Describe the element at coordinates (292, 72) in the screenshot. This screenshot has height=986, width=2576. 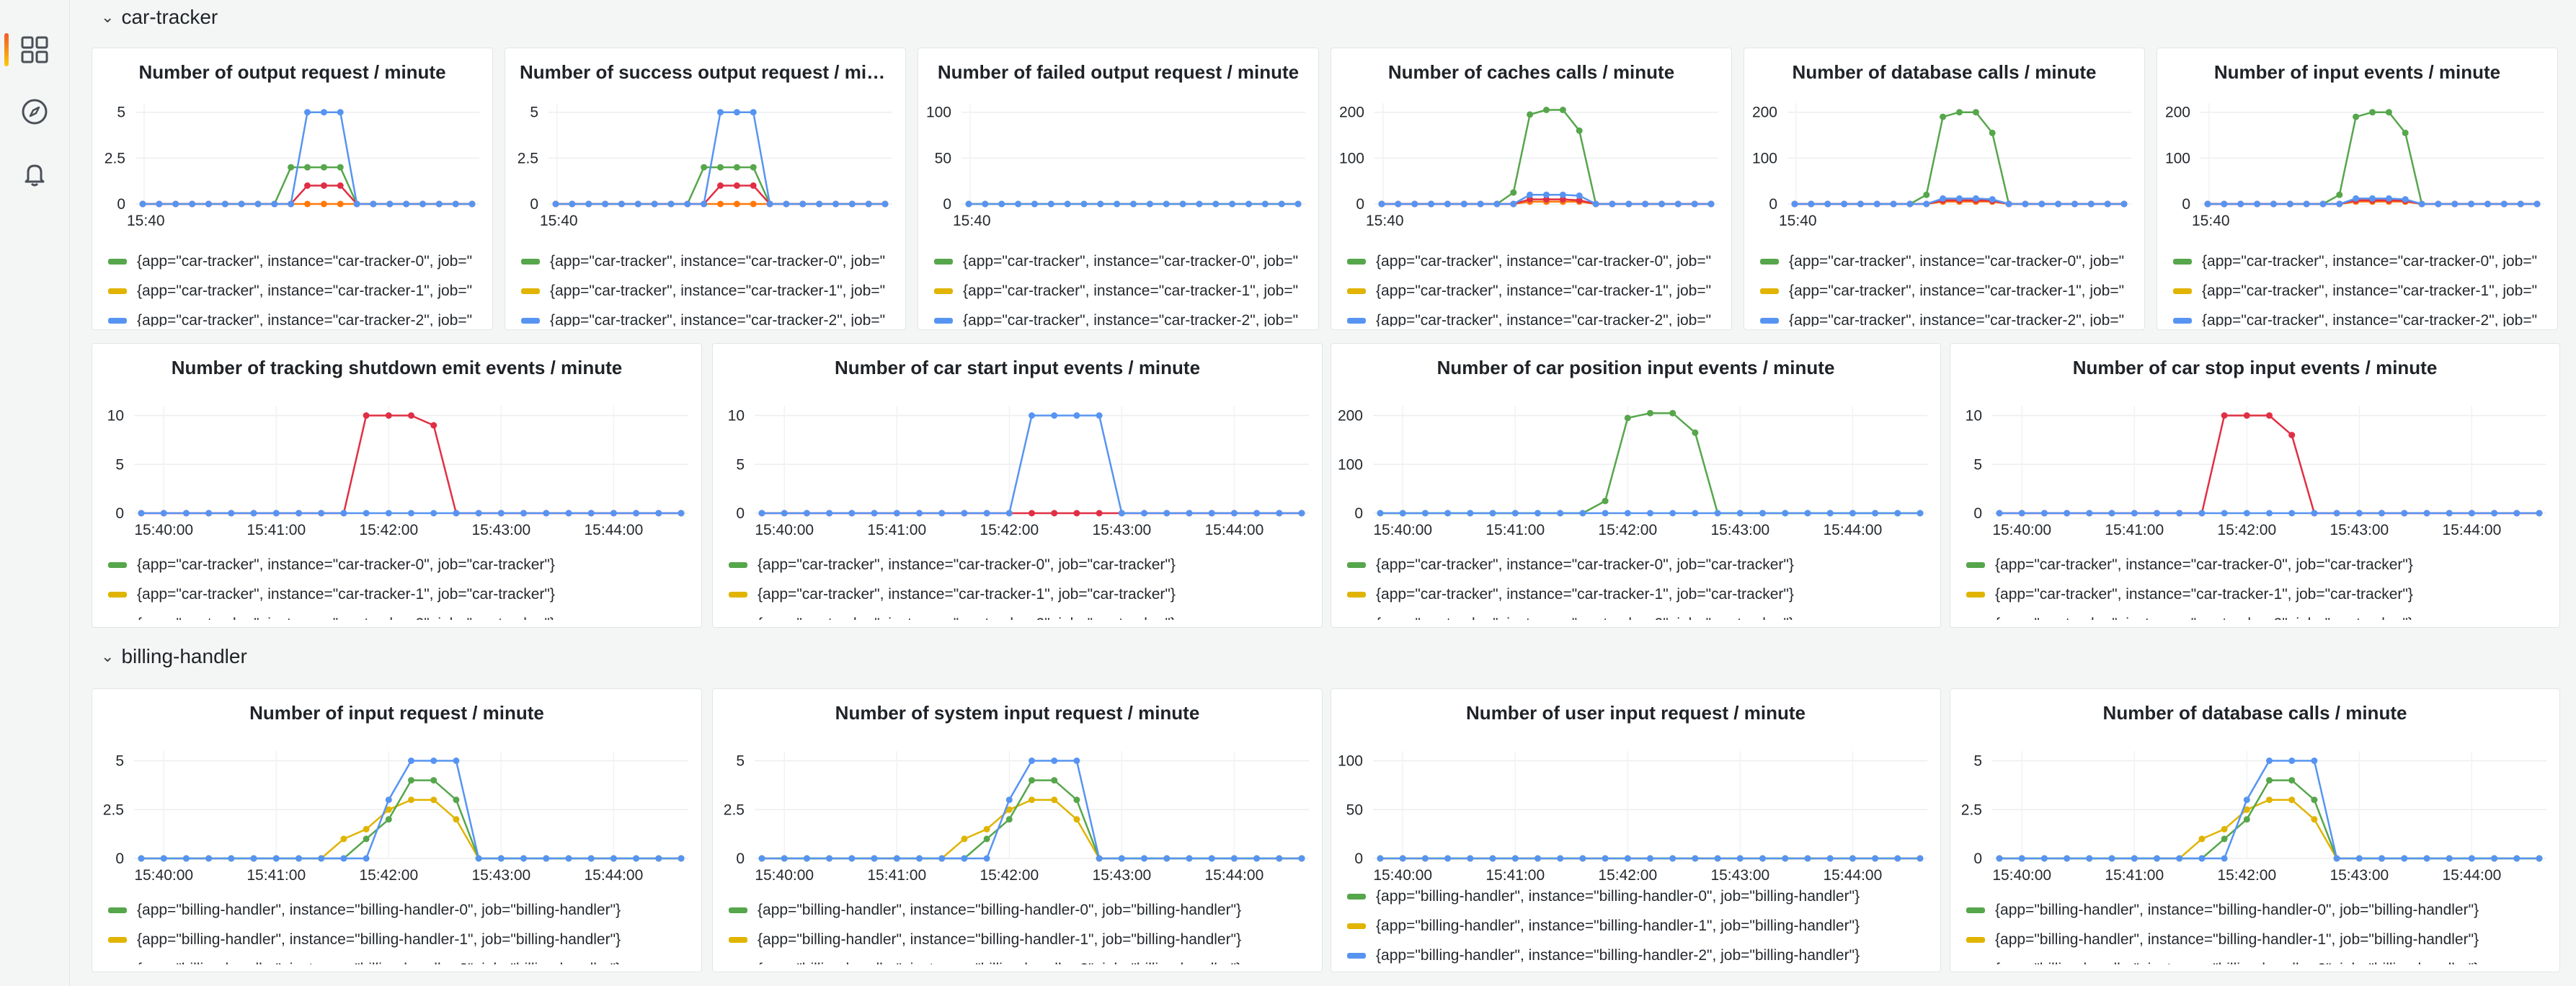
I see `panel-title: Number of output request / minute` at that location.